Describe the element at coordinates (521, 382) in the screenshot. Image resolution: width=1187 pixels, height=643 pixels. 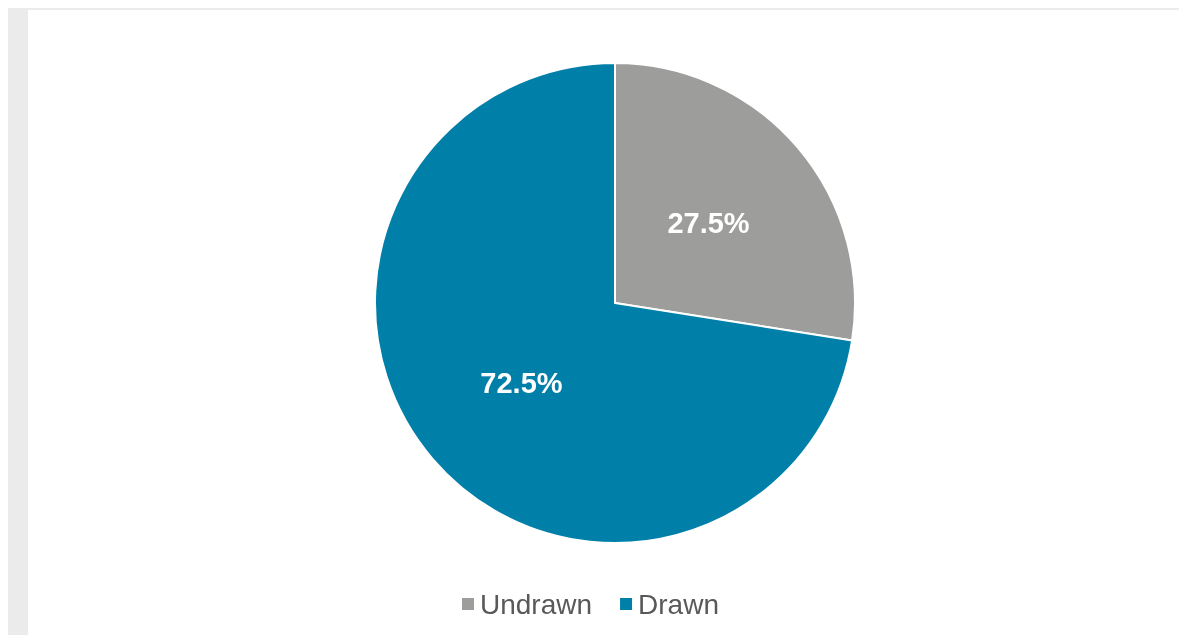
I see `data-label: 72.5%` at that location.